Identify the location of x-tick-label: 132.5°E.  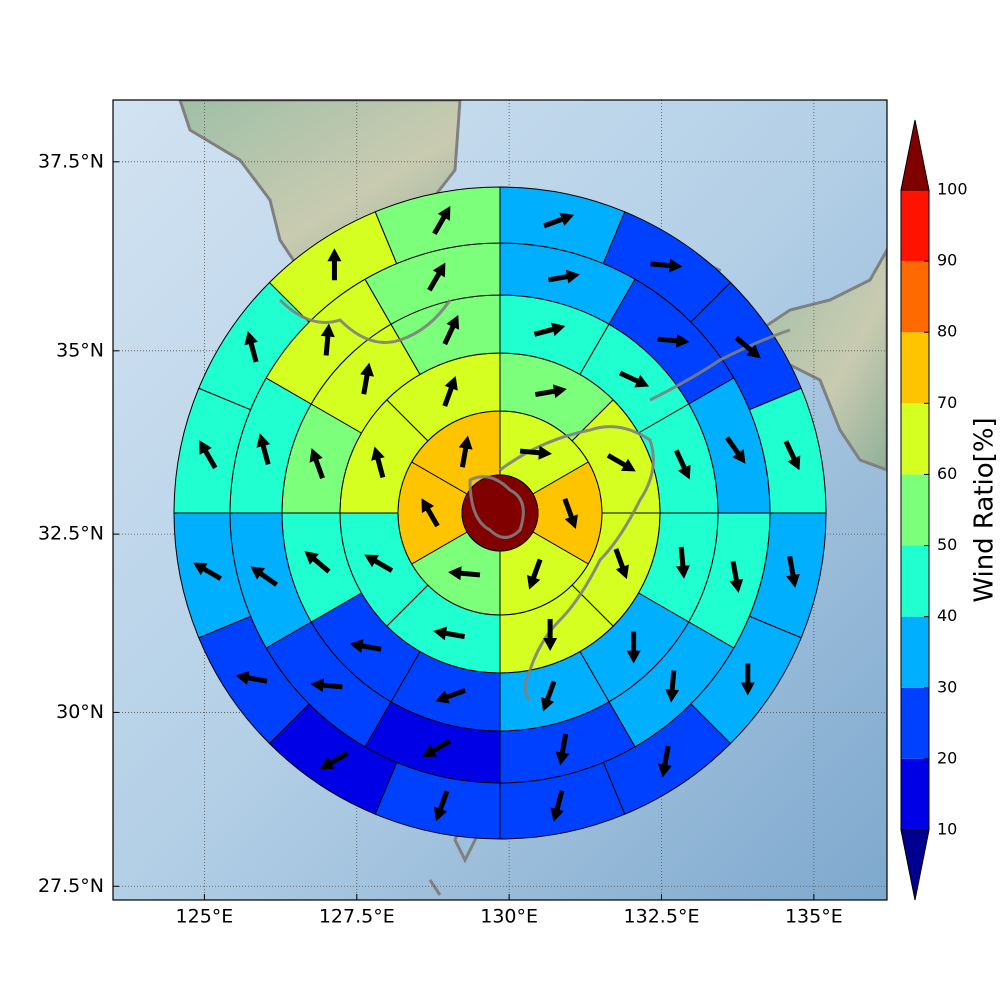
(662, 917).